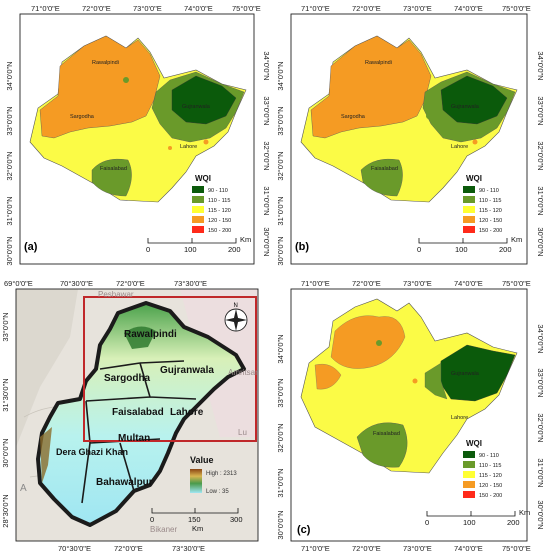  What do you see at coordinates (490, 466) in the screenshot?
I see `legend-label: 110 - 115` at bounding box center [490, 466].